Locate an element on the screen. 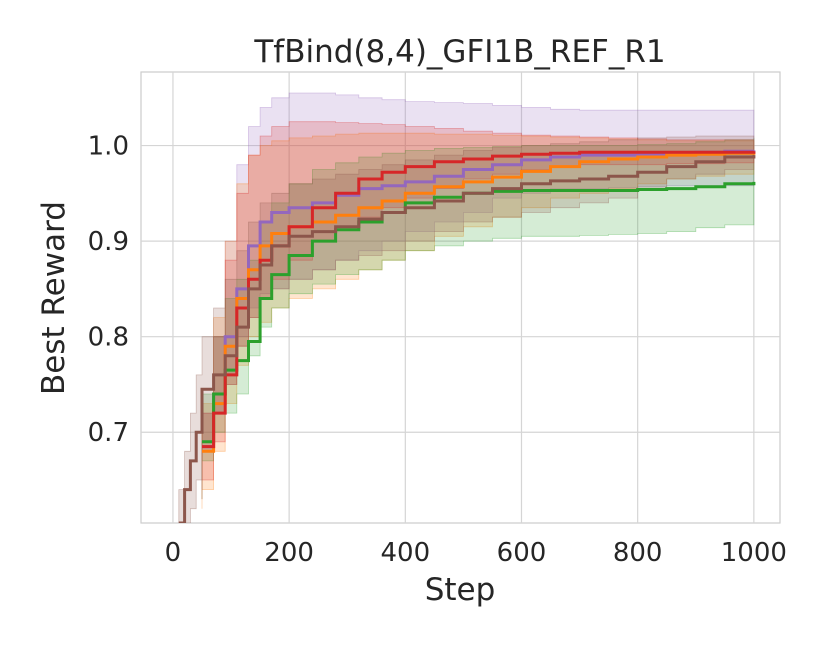 Image resolution: width=830 pixels, height=646 pixels. x-tick-label: 400 is located at coordinates (405, 553).